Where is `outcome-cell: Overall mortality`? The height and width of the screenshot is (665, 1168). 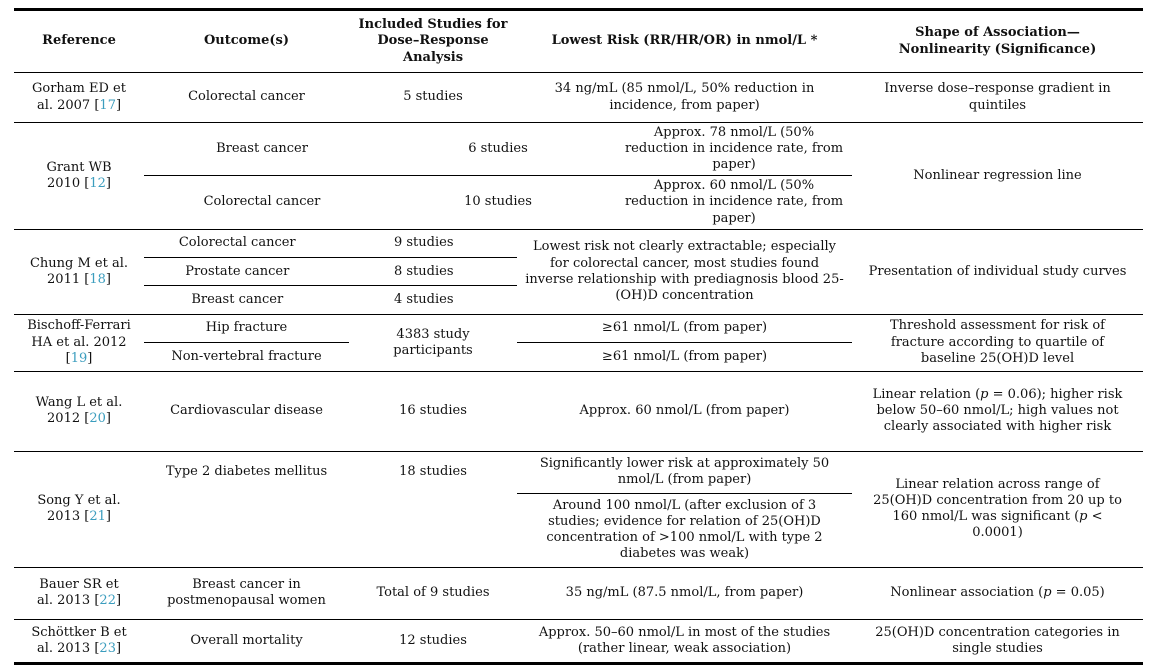
outcome-cell: Overall mortality is located at coordinates (246, 640).